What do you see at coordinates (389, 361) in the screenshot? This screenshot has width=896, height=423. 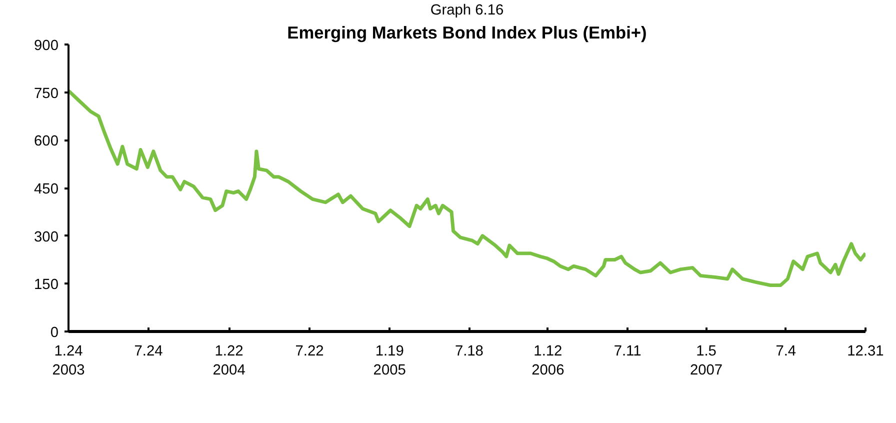 I see `x-tick-label: 1.19 2005` at bounding box center [389, 361].